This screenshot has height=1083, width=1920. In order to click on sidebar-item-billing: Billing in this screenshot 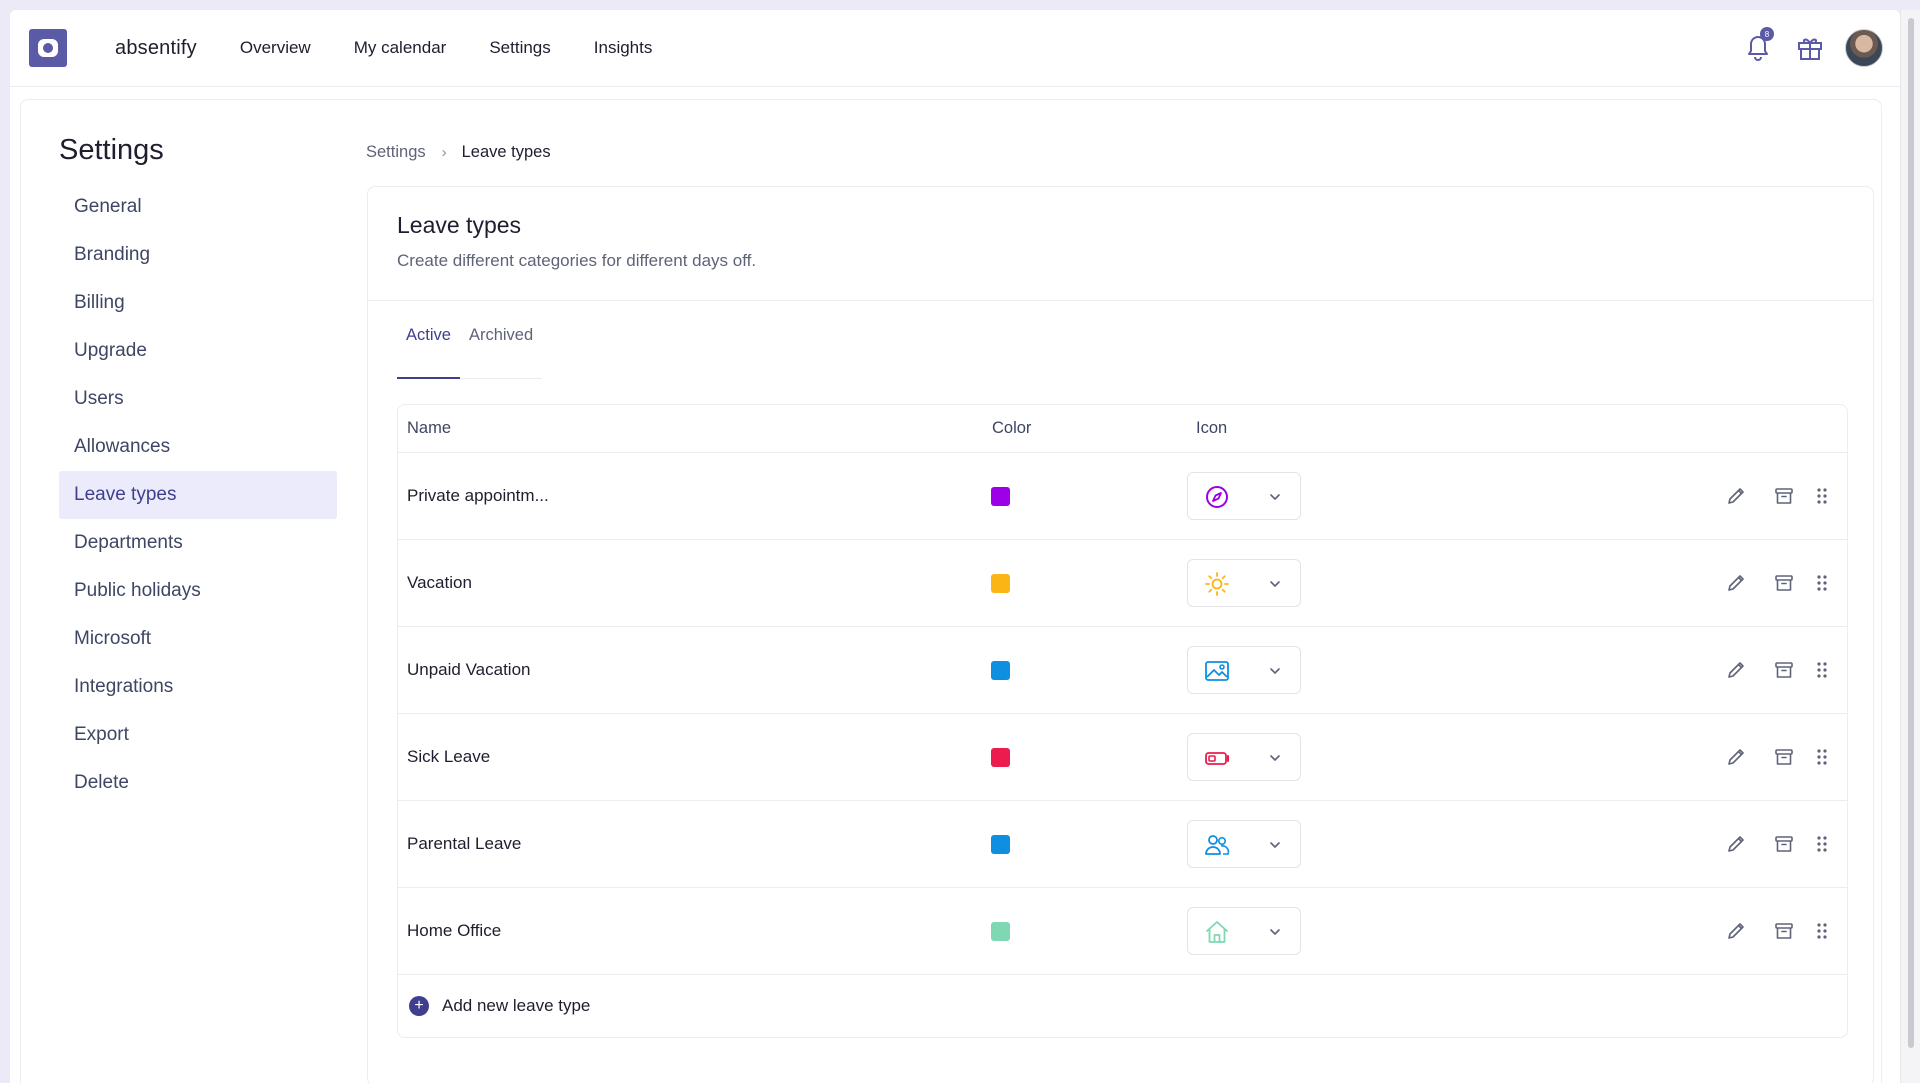, I will do `click(99, 302)`.